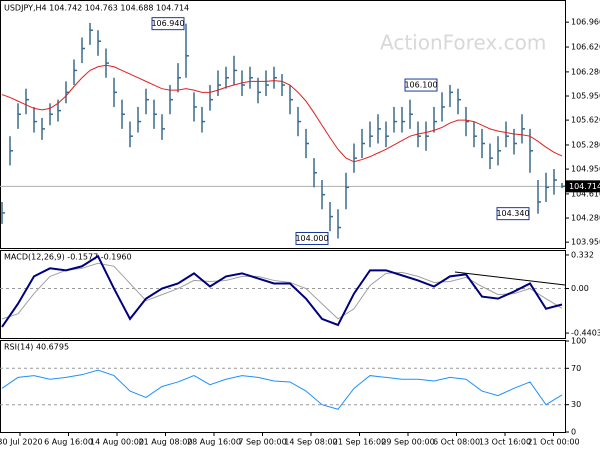 Image resolution: width=600 pixels, height=450 pixels. I want to click on last-price-label: 104.714, so click(584, 186).